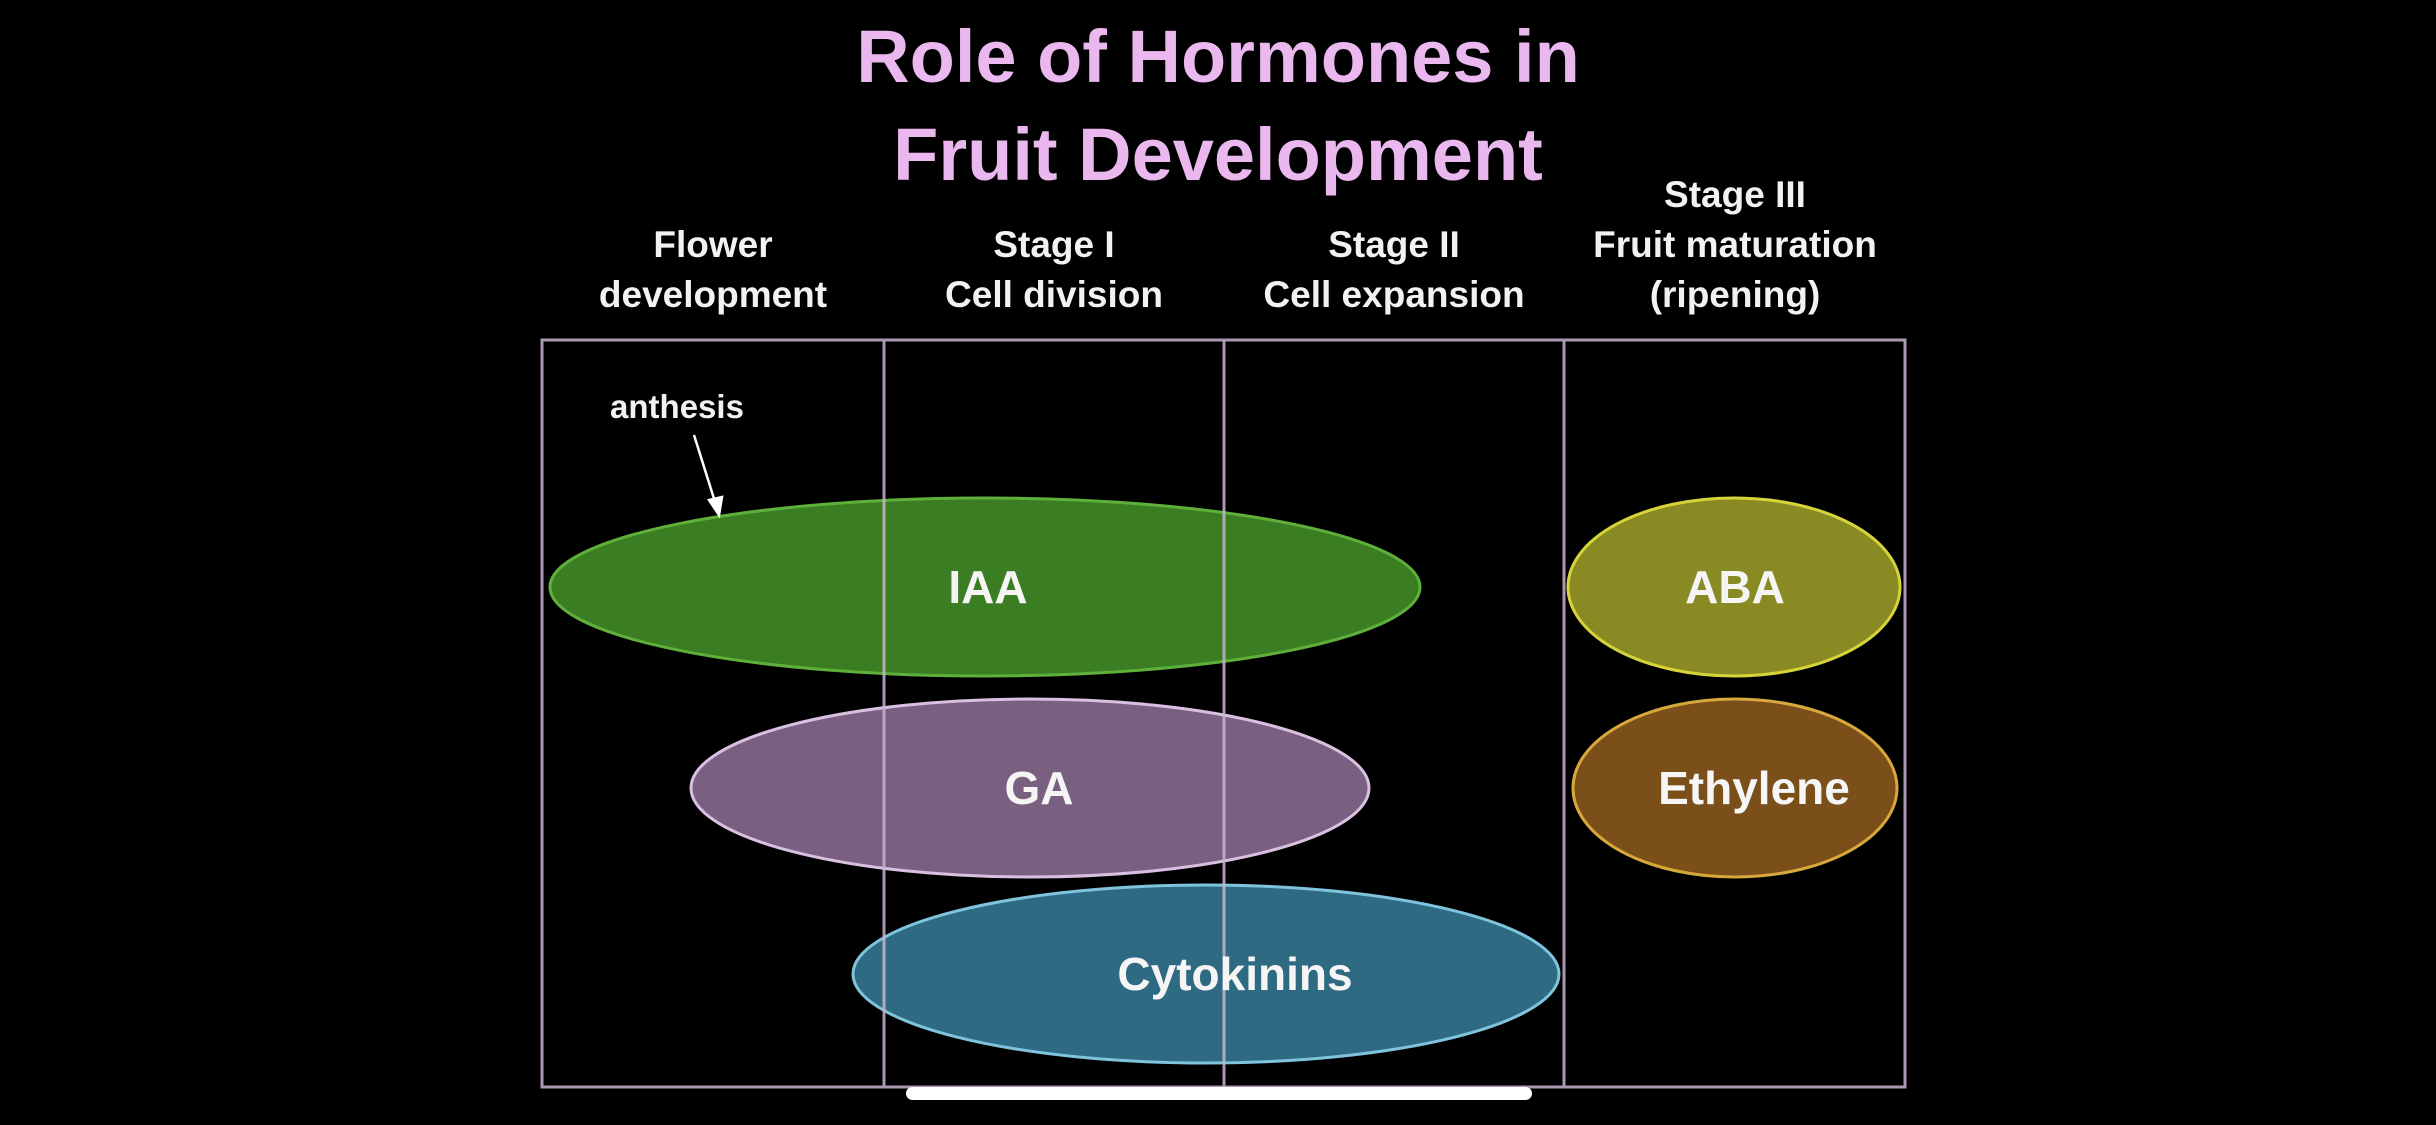 The width and height of the screenshot is (2436, 1125). What do you see at coordinates (1735, 194) in the screenshot?
I see `header-line: Stage III` at bounding box center [1735, 194].